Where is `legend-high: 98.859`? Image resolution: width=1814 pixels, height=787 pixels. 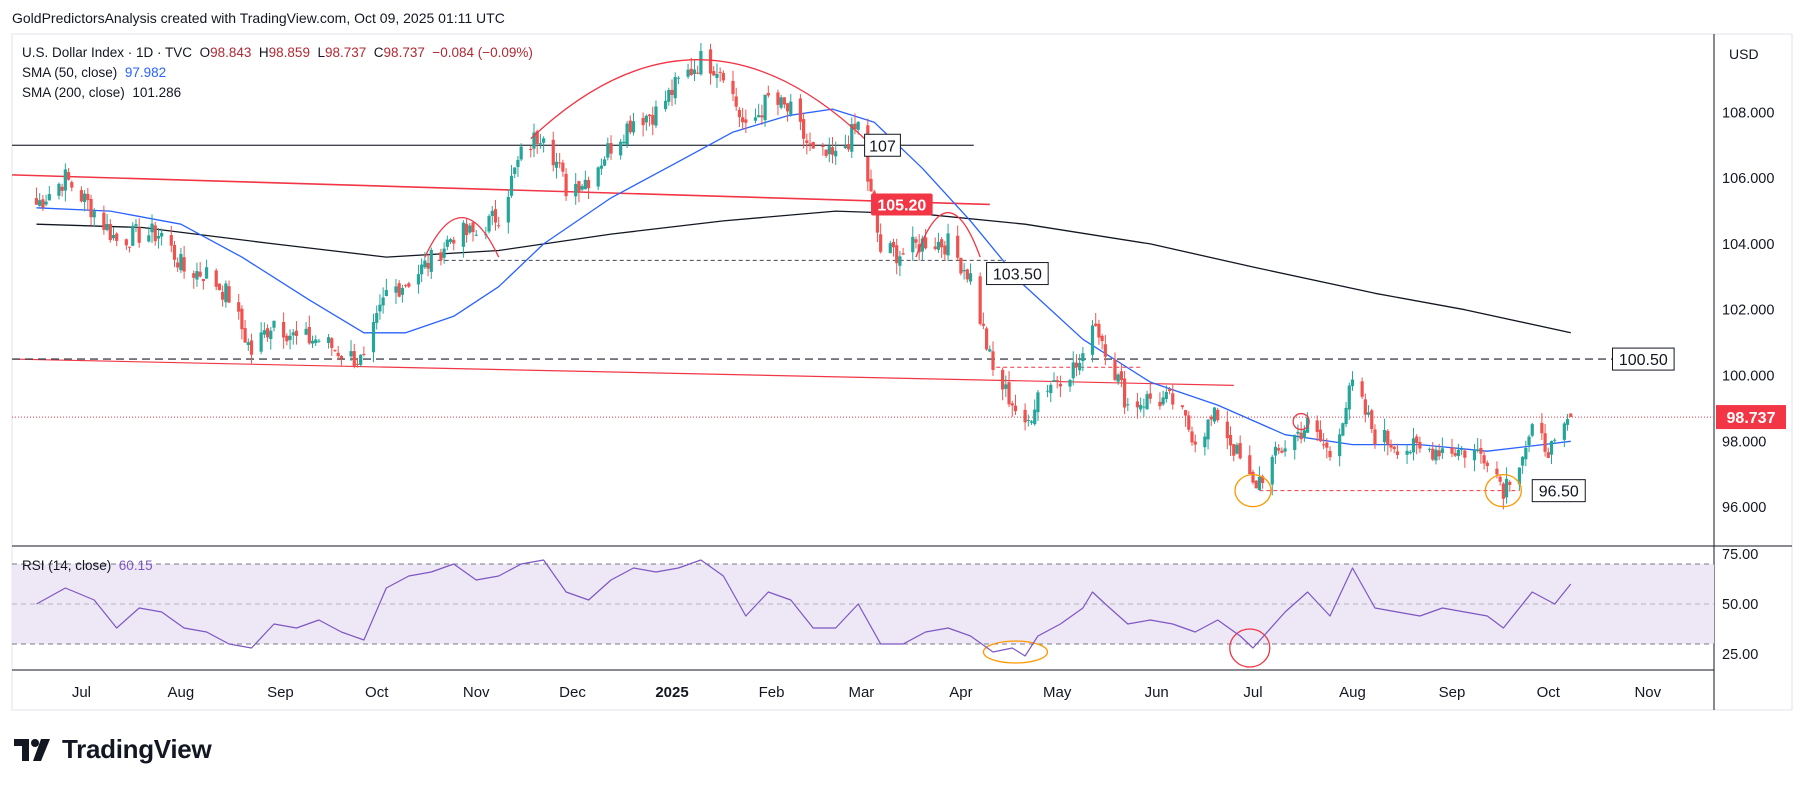
legend-high: 98.859 is located at coordinates (289, 52).